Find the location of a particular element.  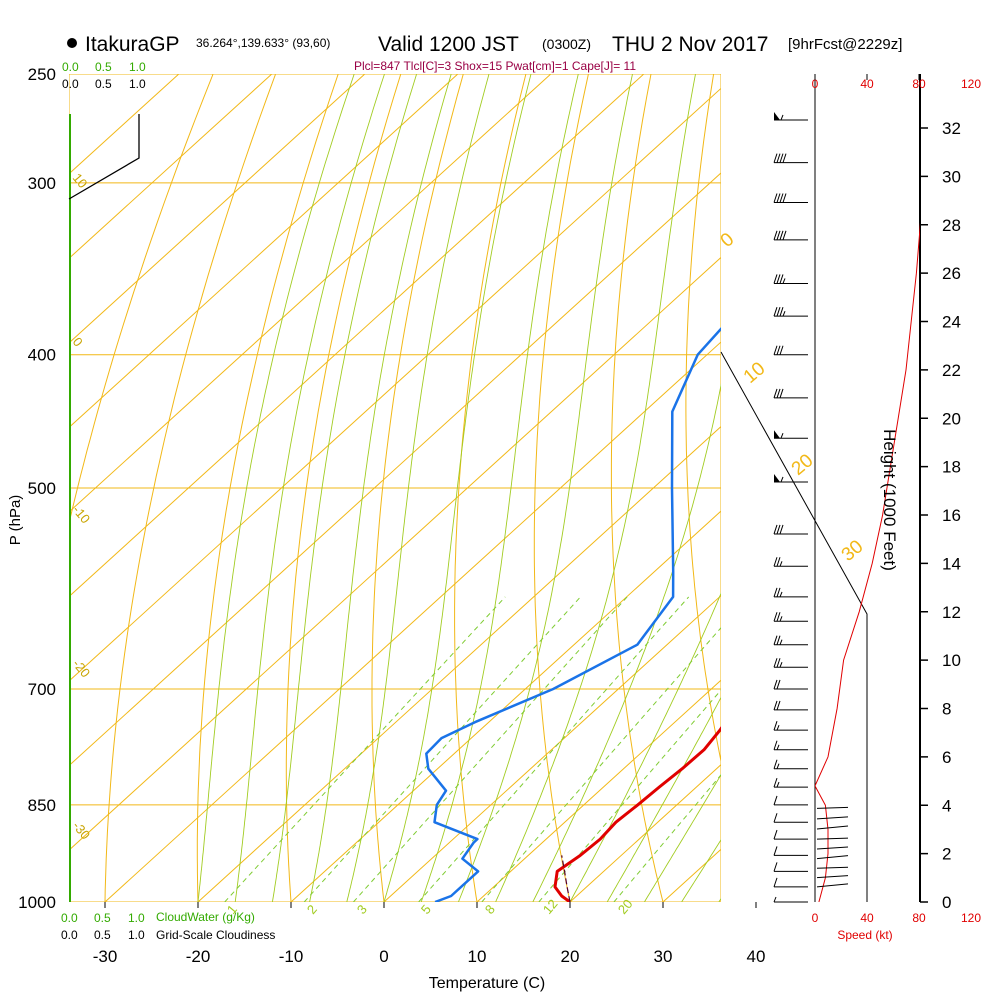

cloudiness-scale-bottom: 0.0 0.5 1.0 Grid-Scale Cloudiness is located at coordinates (168, 935).